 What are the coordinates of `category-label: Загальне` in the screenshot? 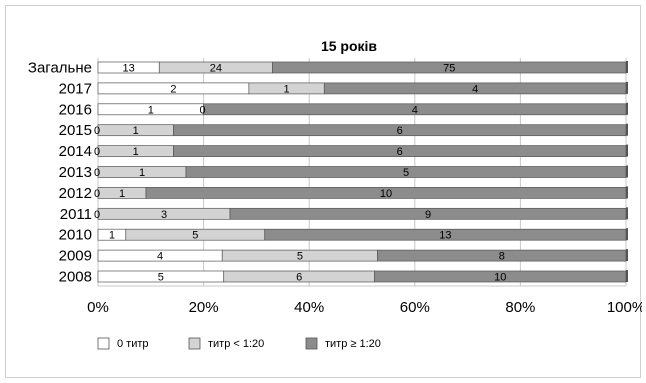 It's located at (60, 68).